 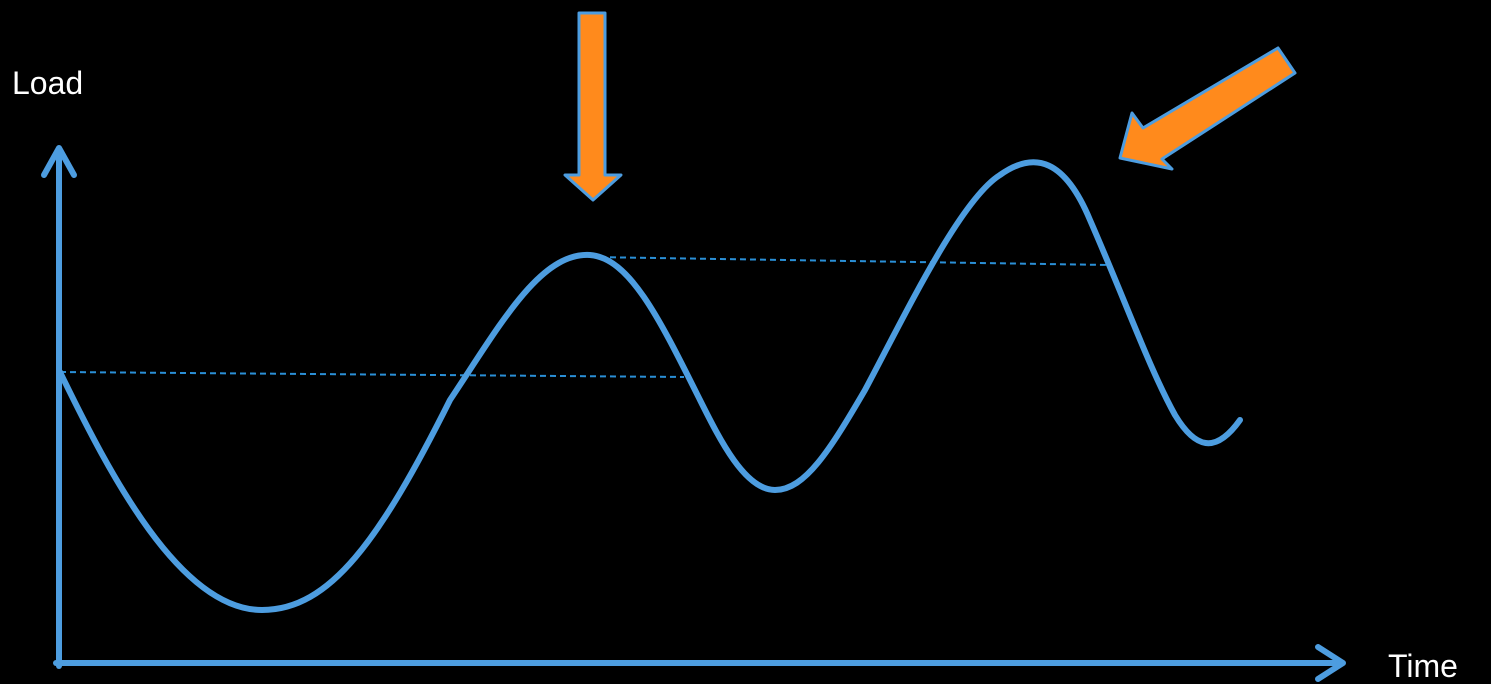 What do you see at coordinates (850, 261) in the screenshot?
I see `reference-line-high` at bounding box center [850, 261].